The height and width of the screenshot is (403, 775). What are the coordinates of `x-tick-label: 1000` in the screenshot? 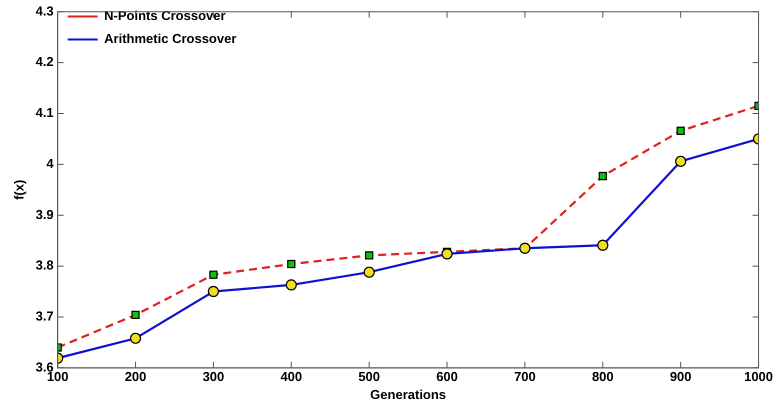 It's located at (758, 376).